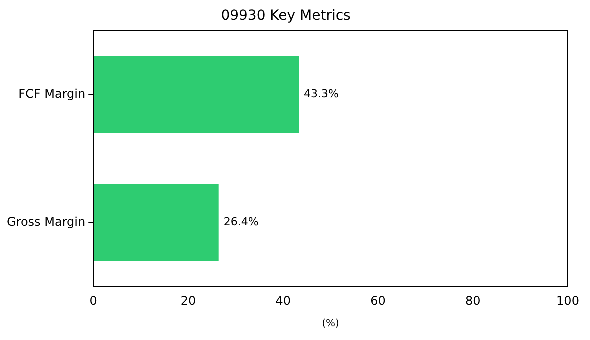 Image resolution: width=590 pixels, height=340 pixels. I want to click on x-tick-label: 60, so click(378, 301).